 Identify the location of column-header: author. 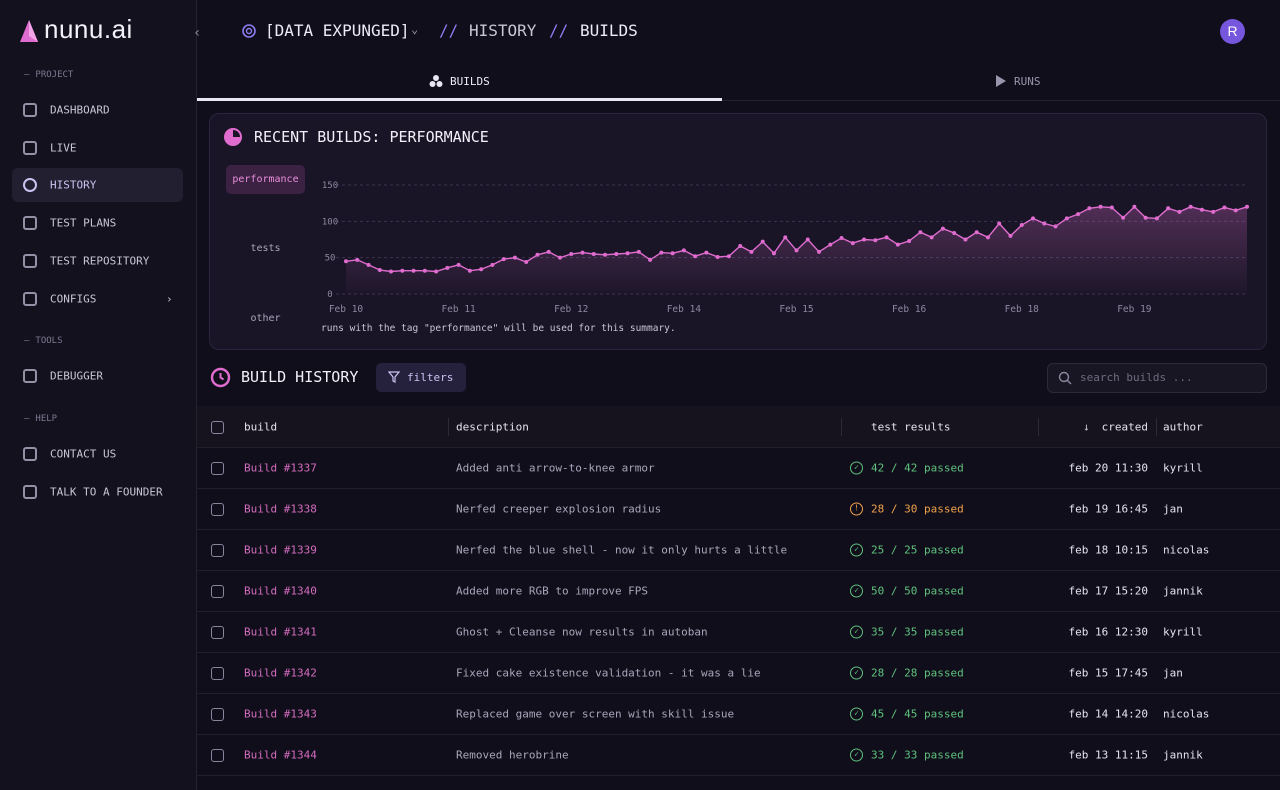
(1183, 426).